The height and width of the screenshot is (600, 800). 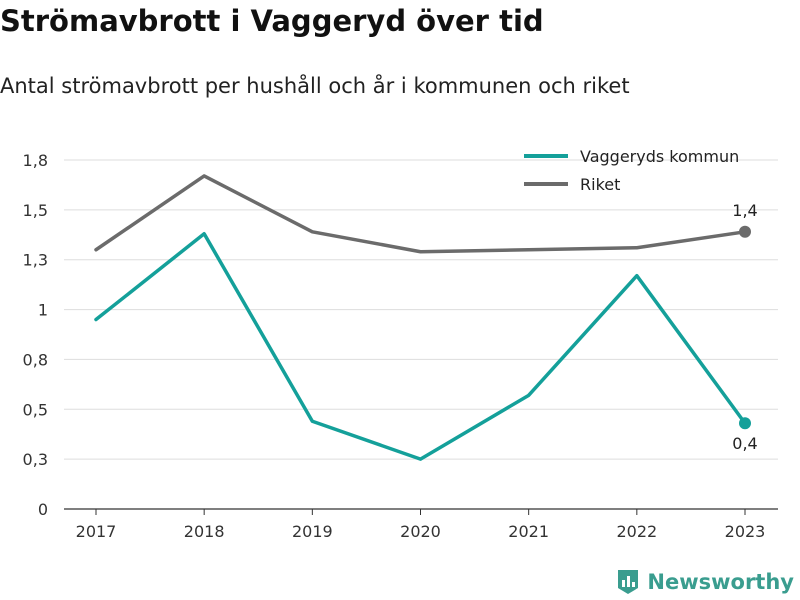 What do you see at coordinates (628, 582) in the screenshot?
I see `newsworthy-logo-icon` at bounding box center [628, 582].